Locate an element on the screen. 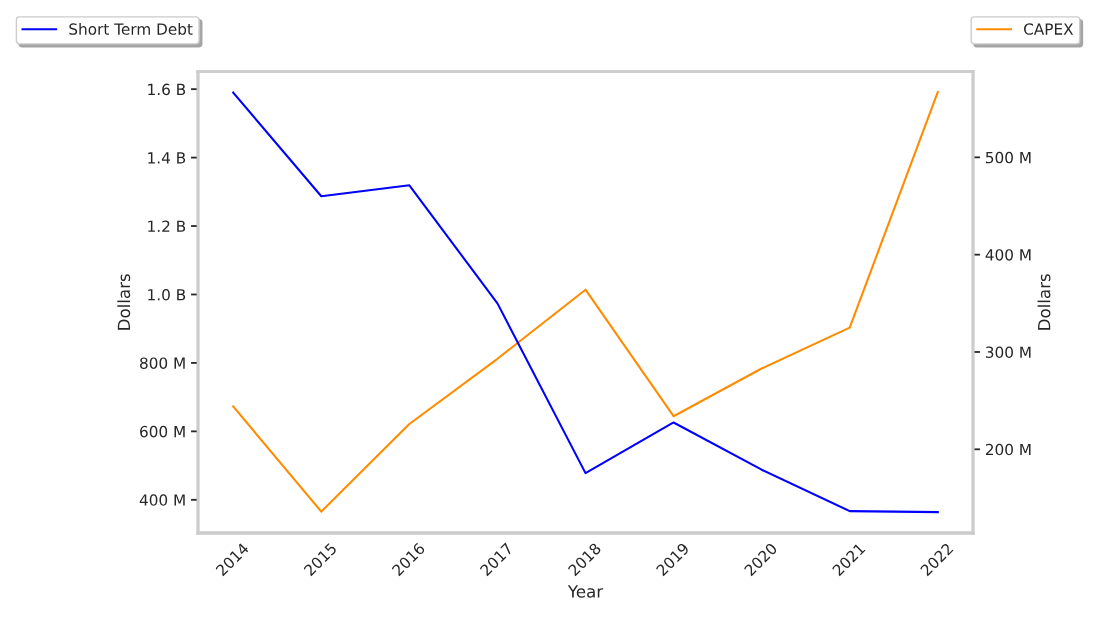 The width and height of the screenshot is (1095, 618). y2-tick-label: 200 M is located at coordinates (1008, 449).